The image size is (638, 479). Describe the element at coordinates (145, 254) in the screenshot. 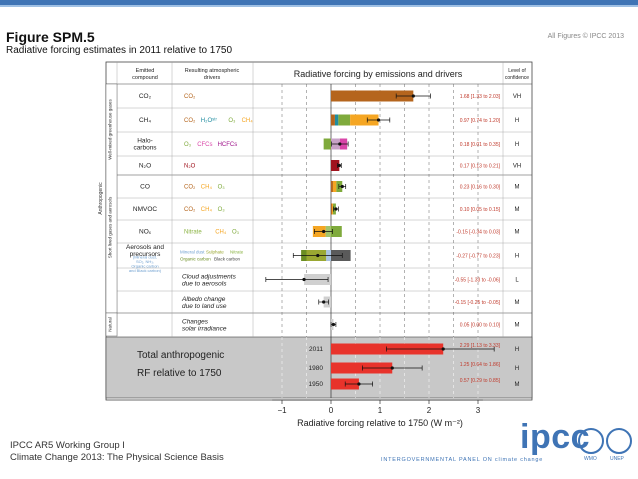

I see `compound-7-1: precursors` at that location.